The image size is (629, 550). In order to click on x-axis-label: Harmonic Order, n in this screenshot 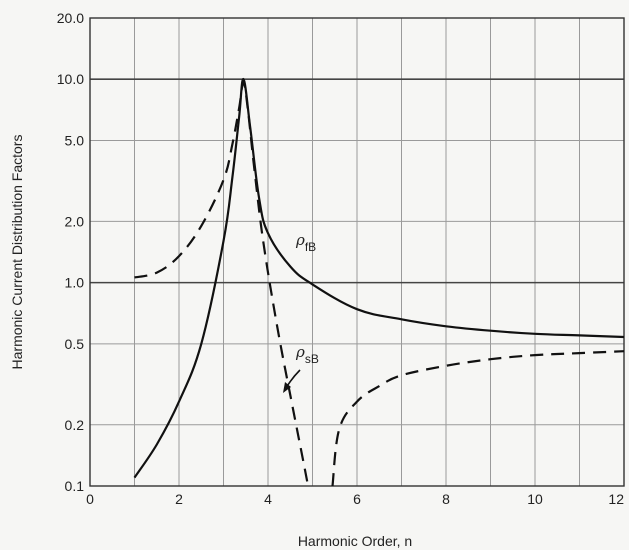, I will do `click(355, 541)`.